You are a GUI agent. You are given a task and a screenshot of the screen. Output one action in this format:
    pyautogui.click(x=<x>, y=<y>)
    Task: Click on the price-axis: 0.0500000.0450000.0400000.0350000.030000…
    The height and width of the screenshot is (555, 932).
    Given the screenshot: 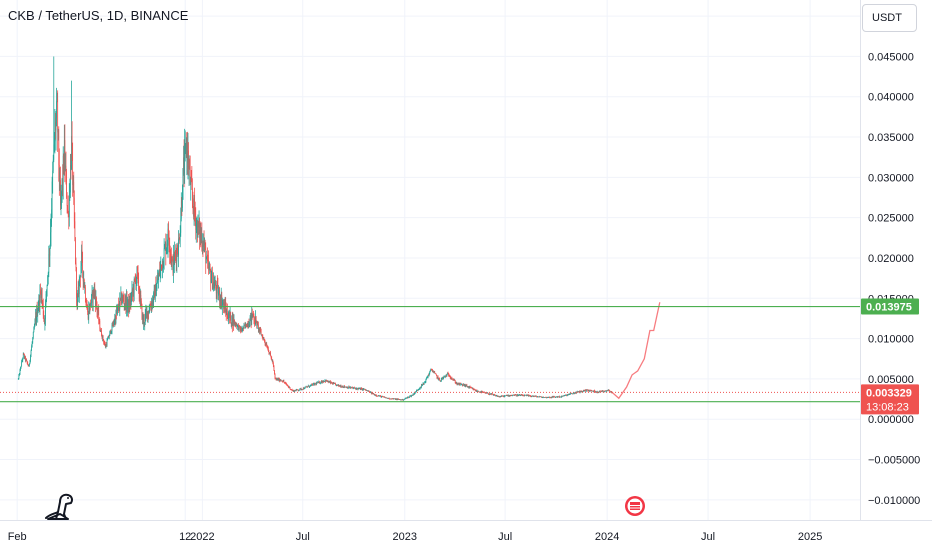 What is the action you would take?
    pyautogui.click(x=894, y=259)
    